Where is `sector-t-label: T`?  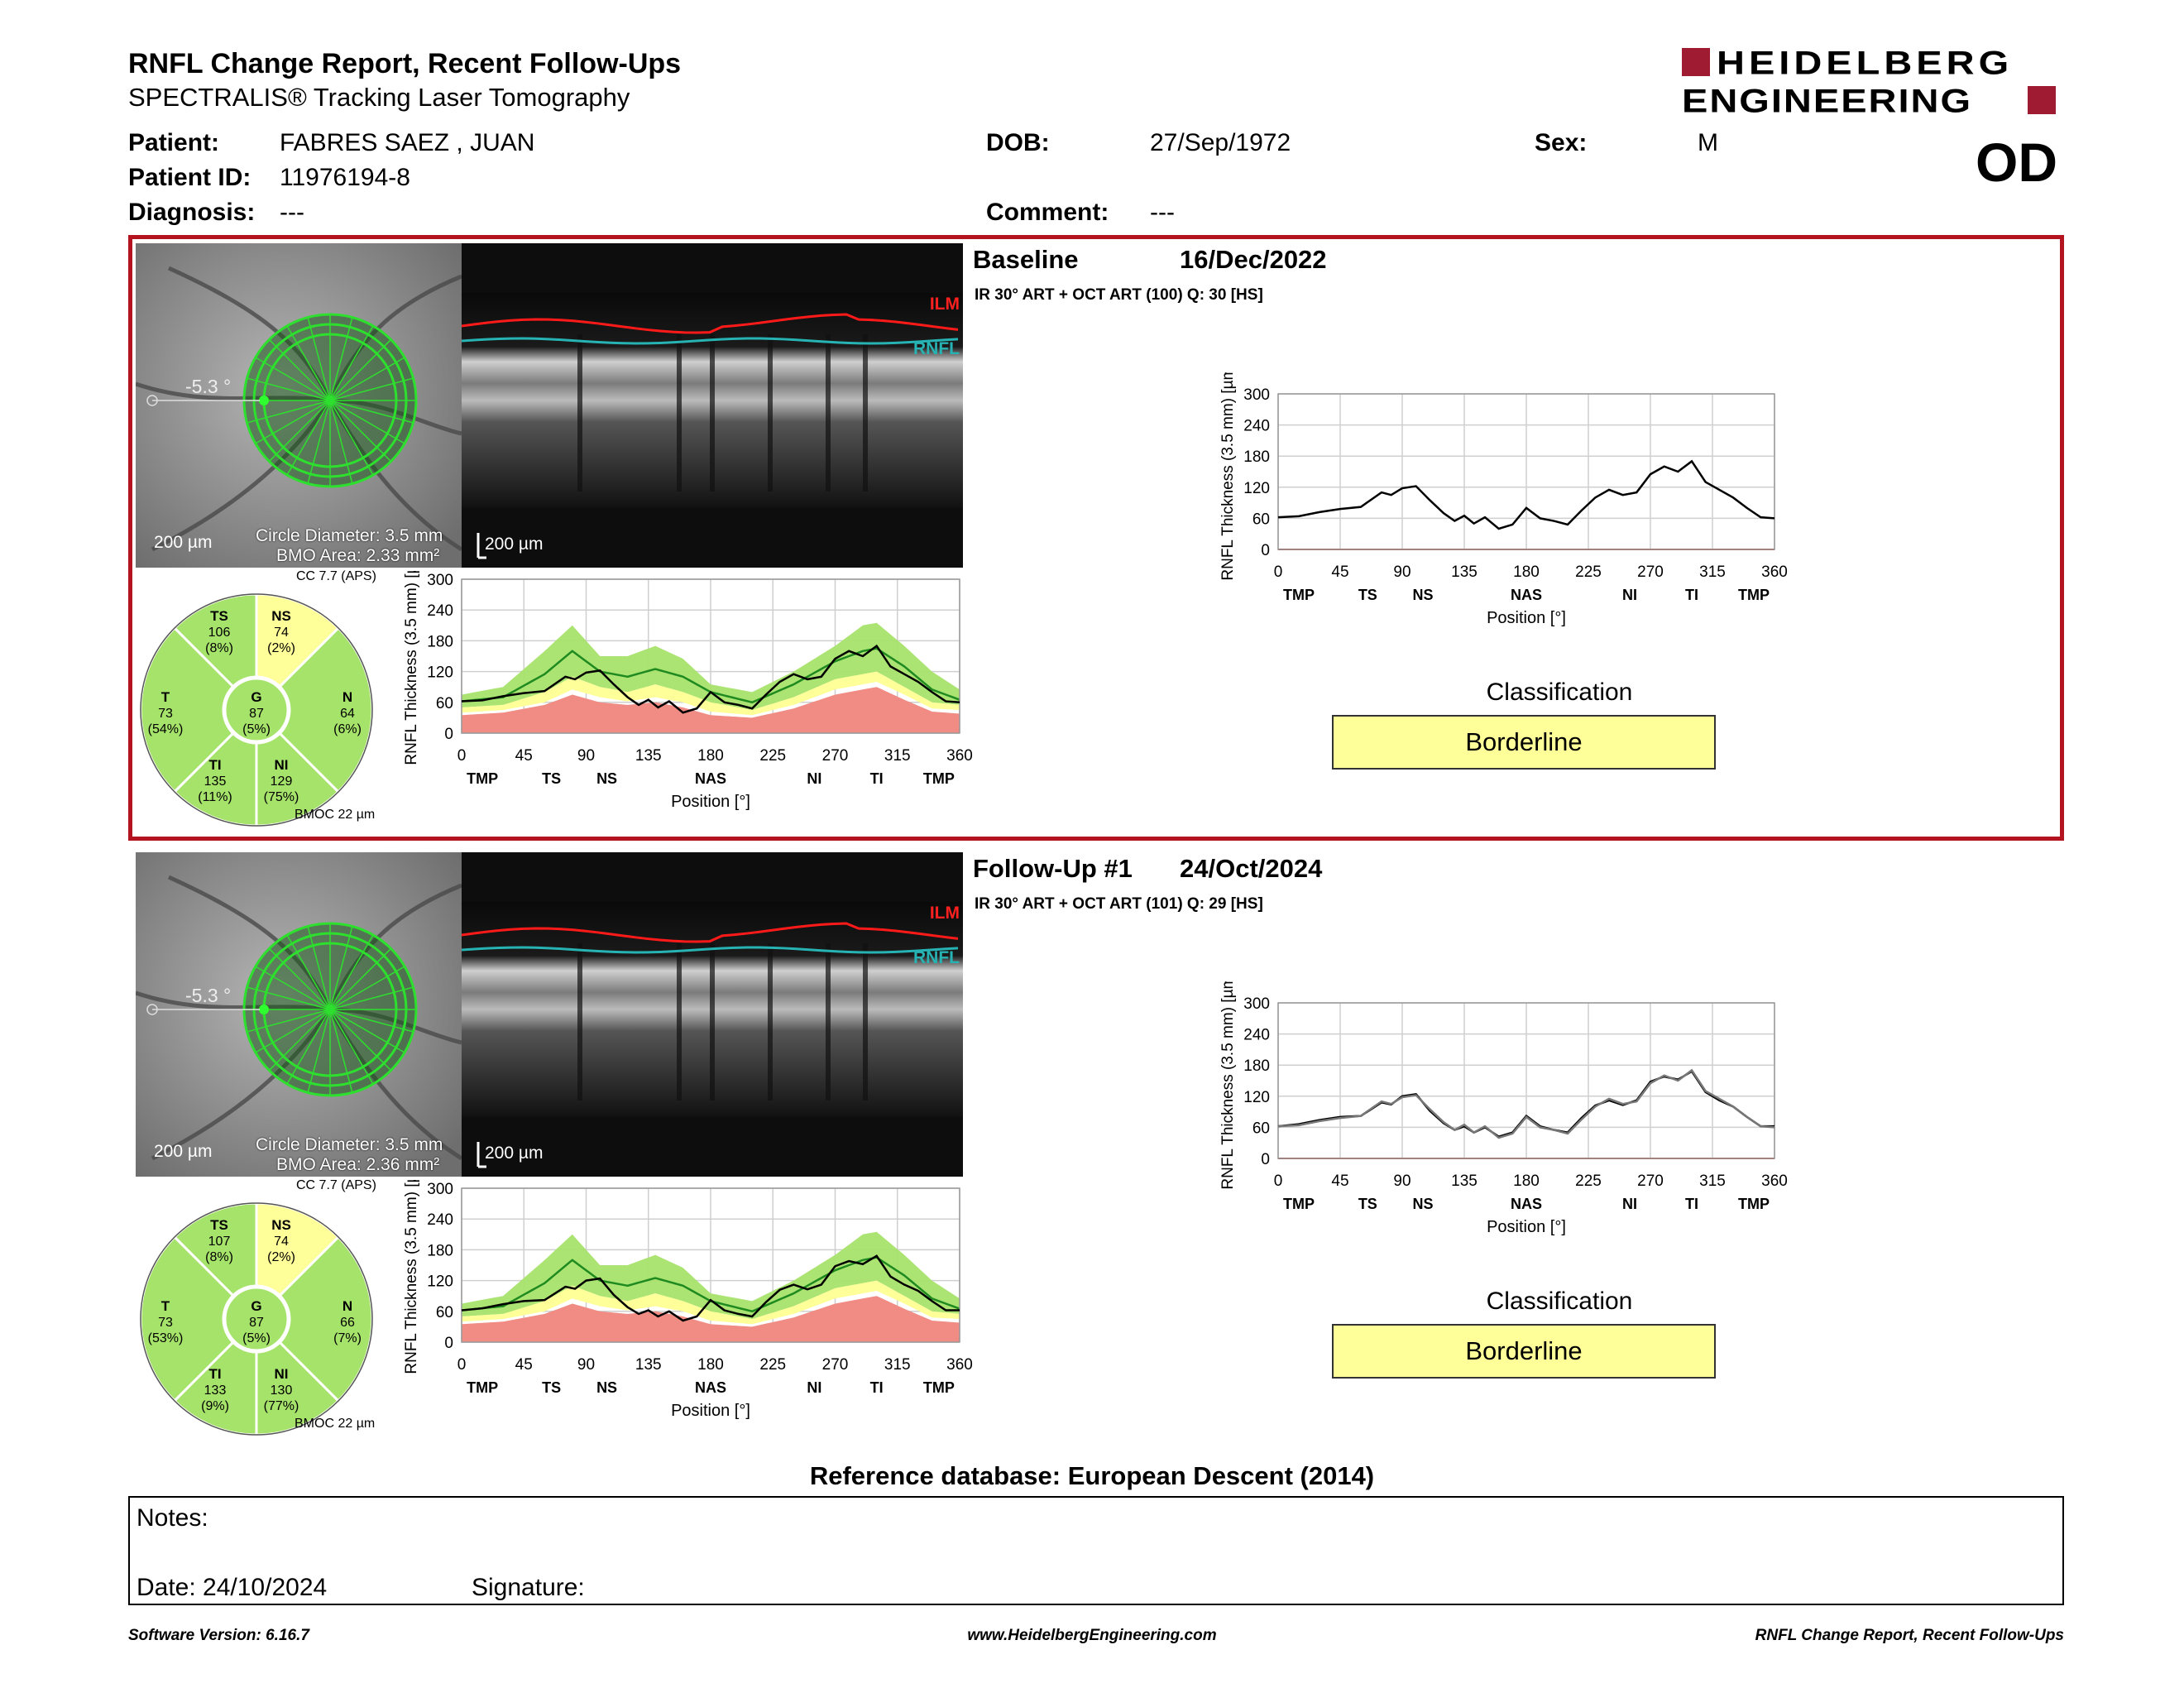
sector-t-label: T is located at coordinates (165, 1306).